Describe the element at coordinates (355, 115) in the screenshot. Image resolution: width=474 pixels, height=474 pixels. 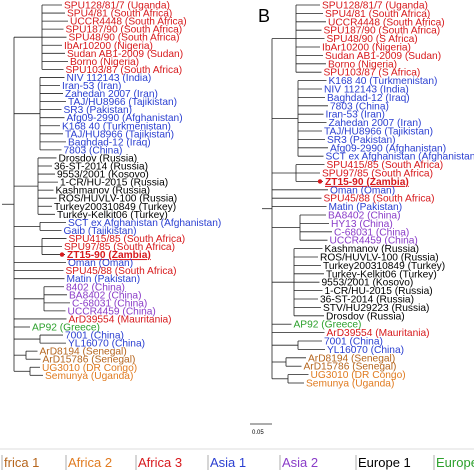
I see `taxon-label: Iran-53 (Iran)` at that location.